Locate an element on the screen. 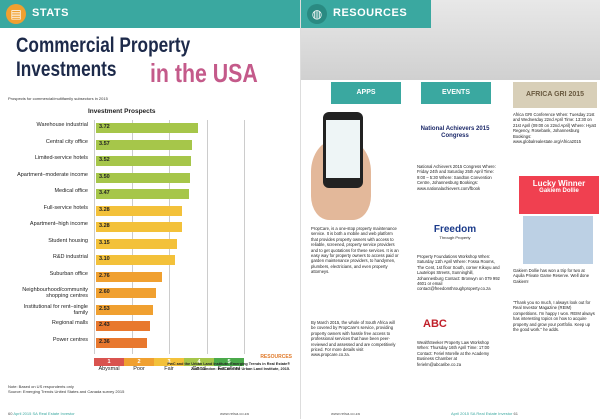 This screenshot has width=600, height=419. category-label: Limited-service hotels is located at coordinates (61, 158).